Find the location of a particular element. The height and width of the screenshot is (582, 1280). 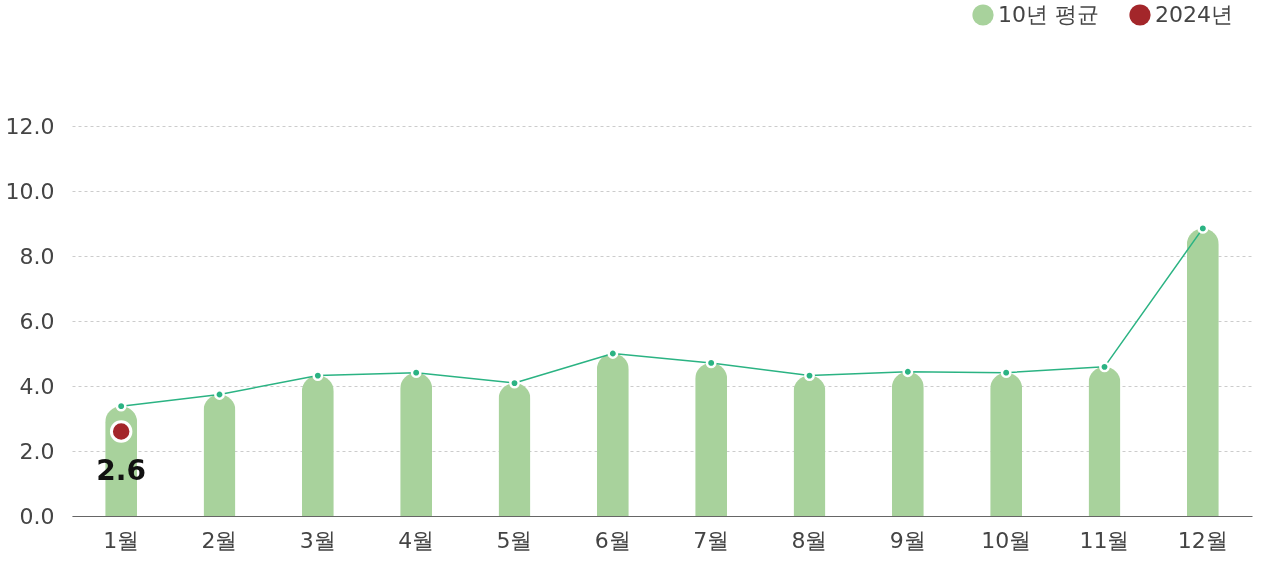

y-tick-label: 4.0 is located at coordinates (37, 386).